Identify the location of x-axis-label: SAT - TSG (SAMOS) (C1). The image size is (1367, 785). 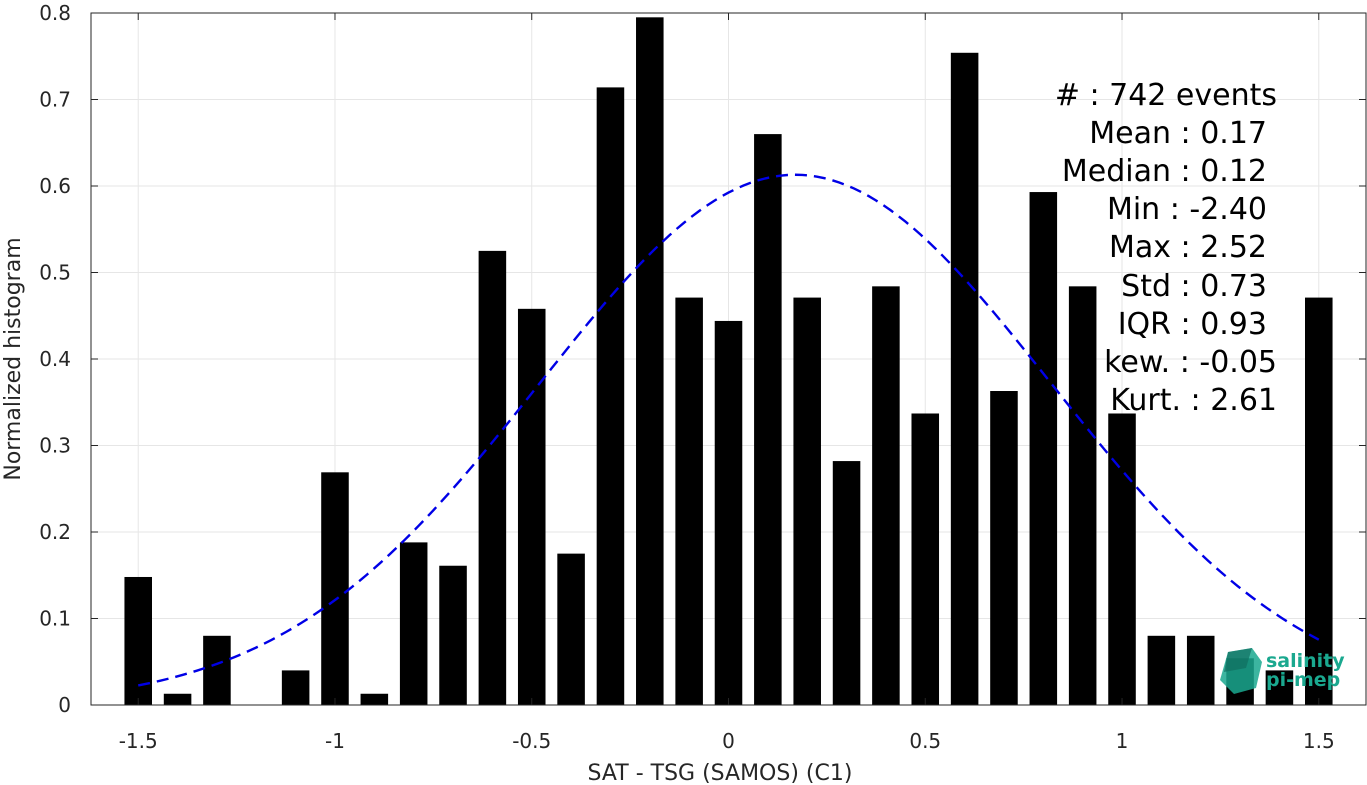
(720, 773).